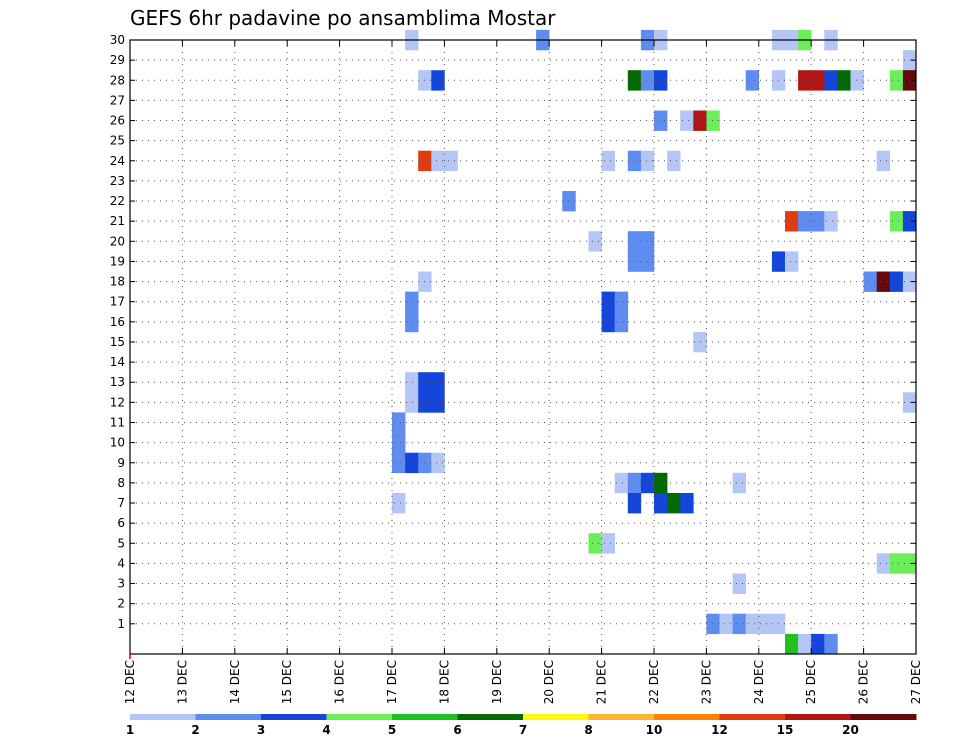 This screenshot has width=960, height=742. I want to click on colorbar-label: 3, so click(261, 730).